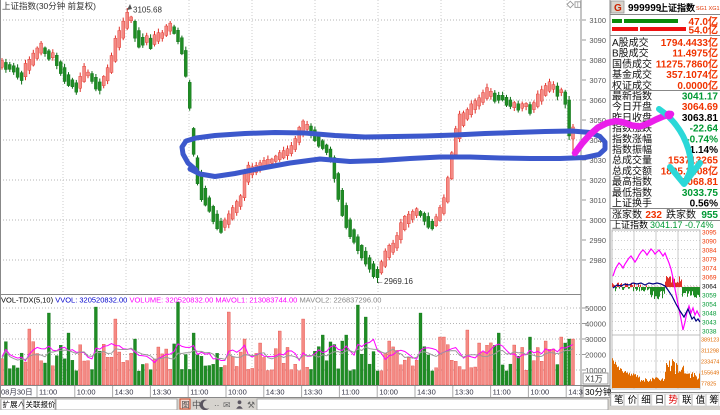  Describe the element at coordinates (709, 215) in the screenshot. I see `svg-text: 955` at that location.